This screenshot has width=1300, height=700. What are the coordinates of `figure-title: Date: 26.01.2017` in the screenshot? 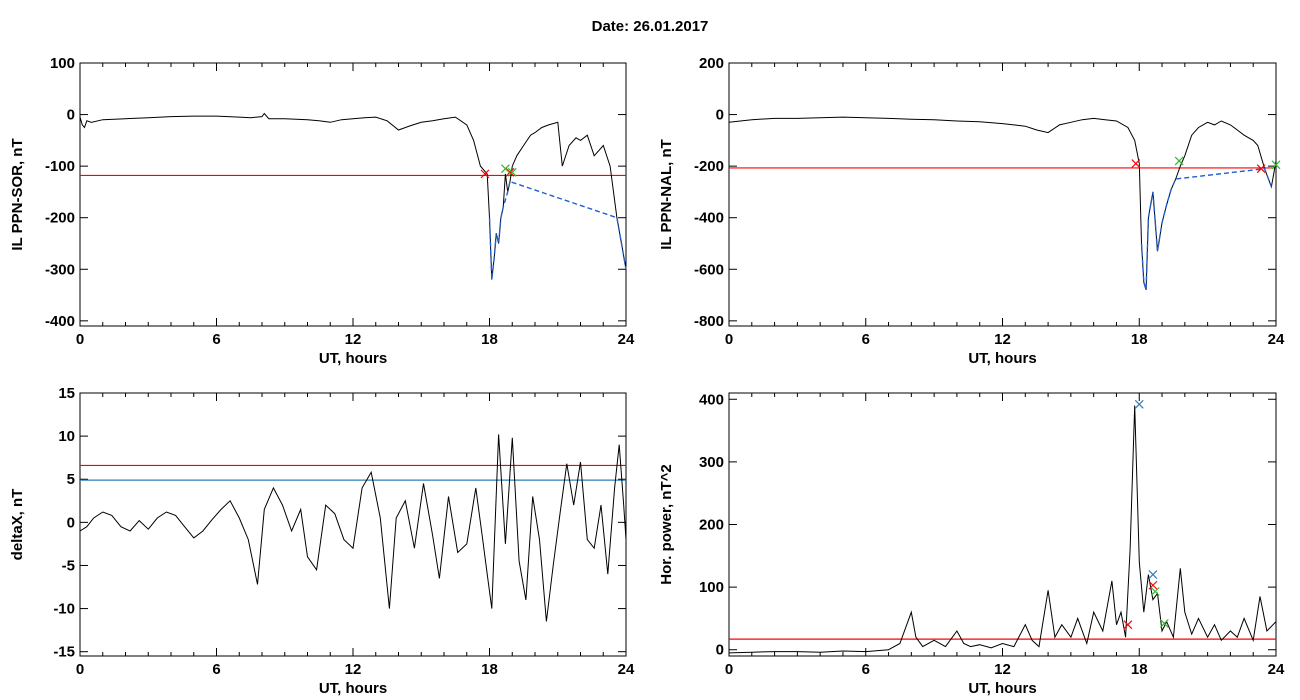 It's located at (650, 26).